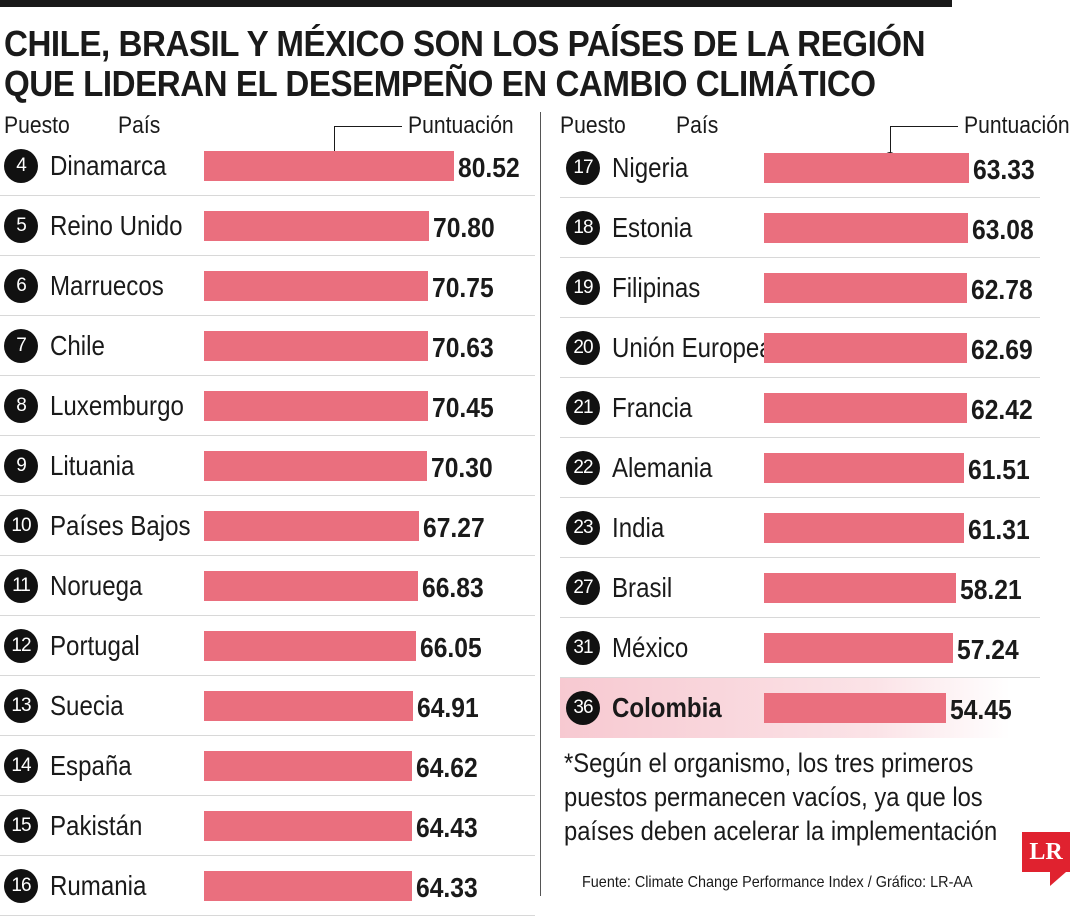  What do you see at coordinates (462, 467) in the screenshot?
I see `score-value-label: 70.30` at bounding box center [462, 467].